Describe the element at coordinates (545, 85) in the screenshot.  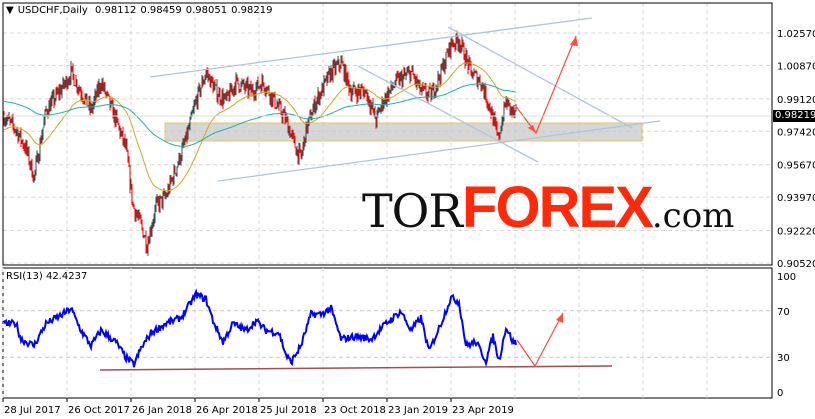
I see `forecast-arrow` at that location.